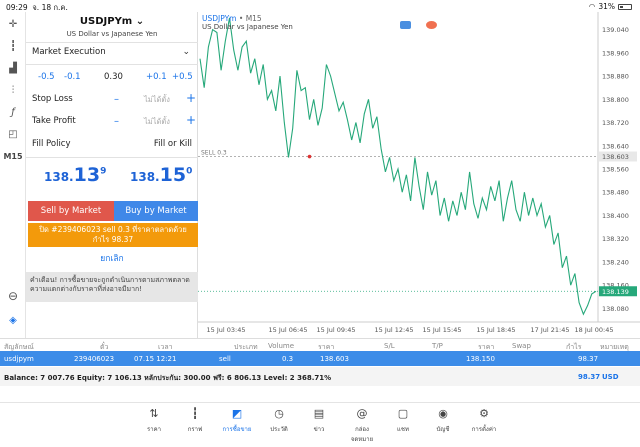 The width and height of the screenshot is (640, 447). I want to click on cancel-button: ยกเลิก, so click(112, 259).